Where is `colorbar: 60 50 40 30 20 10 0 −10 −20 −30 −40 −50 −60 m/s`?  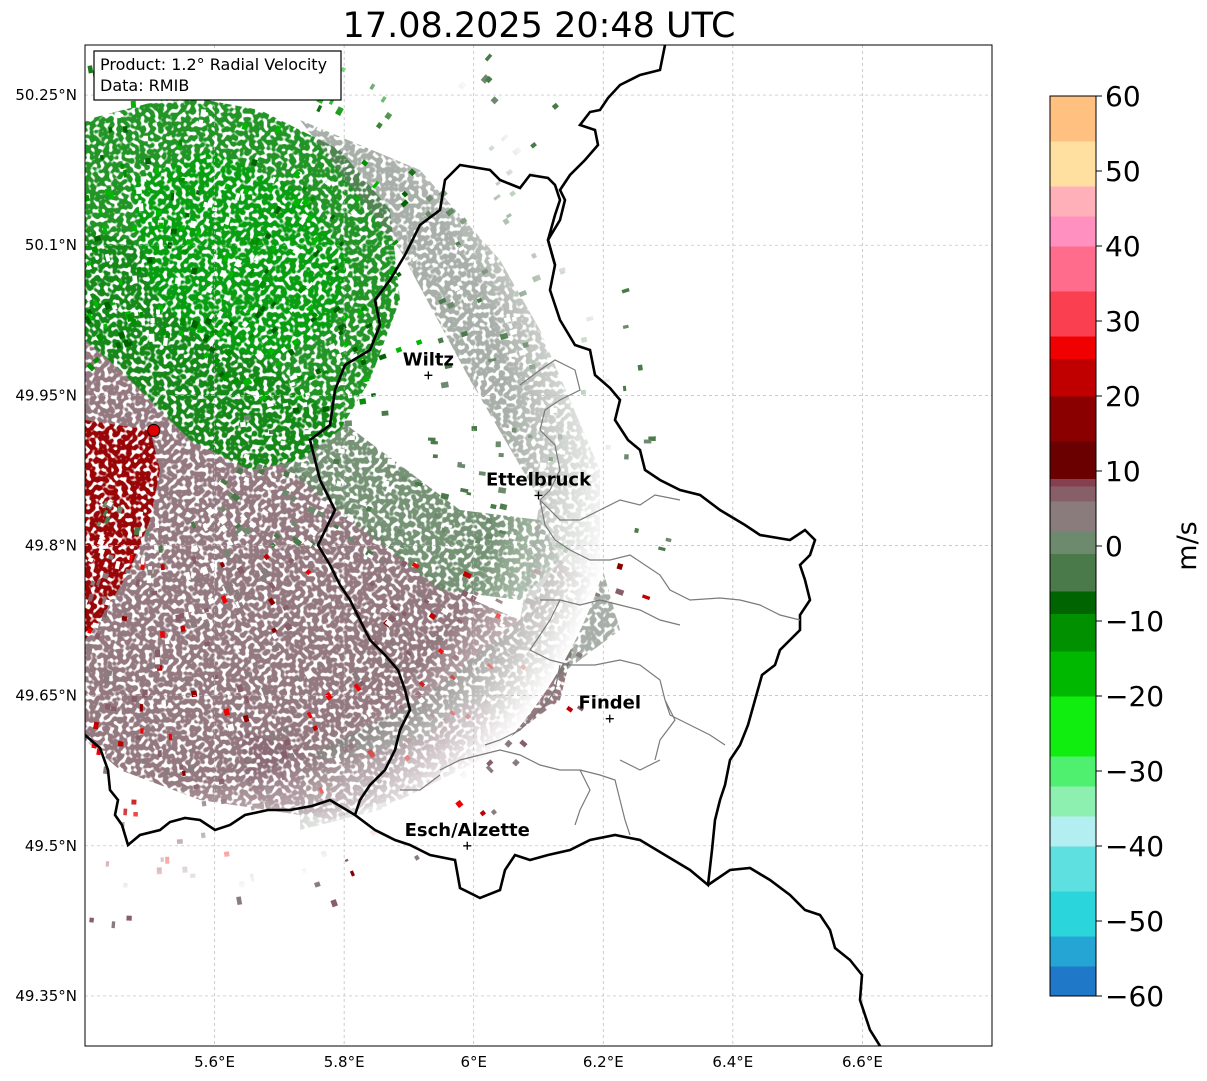 colorbar: 60 50 40 30 20 10 0 −10 −20 −30 −40 −50 −60 m/s is located at coordinates (1126, 546).